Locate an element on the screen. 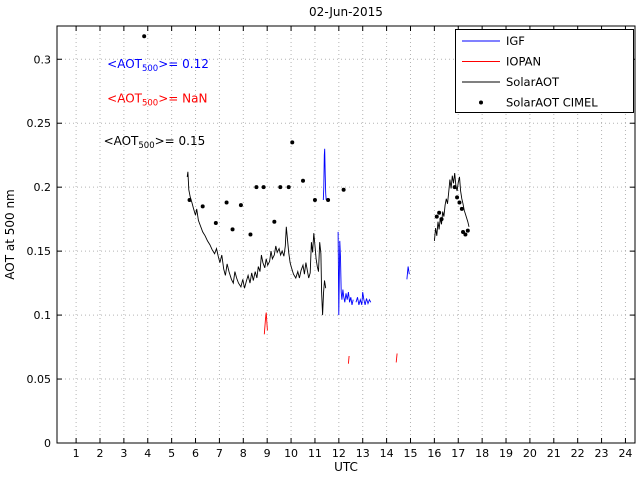  x-tick-label: 23 is located at coordinates (602, 453).